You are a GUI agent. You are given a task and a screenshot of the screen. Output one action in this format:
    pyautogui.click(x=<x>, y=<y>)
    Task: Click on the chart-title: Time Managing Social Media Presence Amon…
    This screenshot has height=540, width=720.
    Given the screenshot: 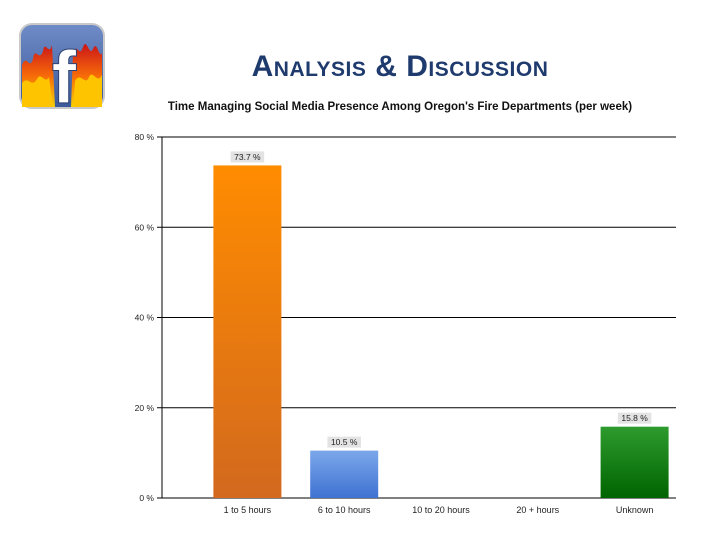 What is the action you would take?
    pyautogui.click(x=400, y=107)
    